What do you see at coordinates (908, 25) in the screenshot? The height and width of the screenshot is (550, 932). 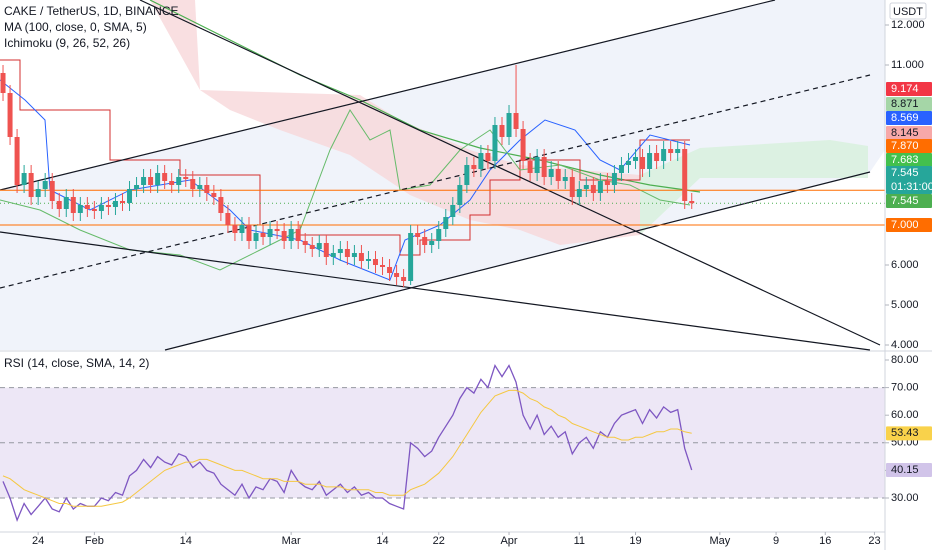 I see `y-tick-label: 12.000` at bounding box center [908, 25].